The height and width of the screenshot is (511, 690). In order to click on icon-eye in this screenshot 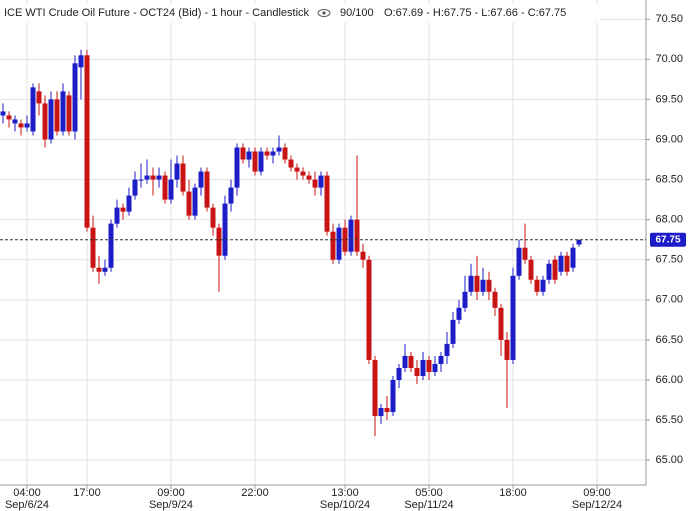, I will do `click(324, 13)`.